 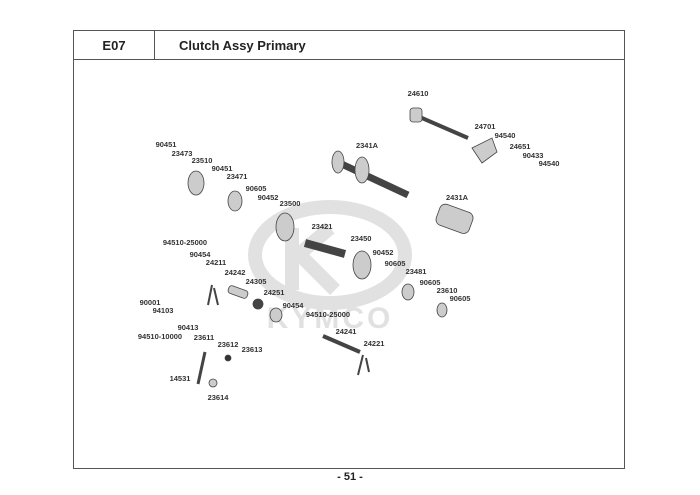 I want to click on part-number-label: 23613, so click(x=252, y=349).